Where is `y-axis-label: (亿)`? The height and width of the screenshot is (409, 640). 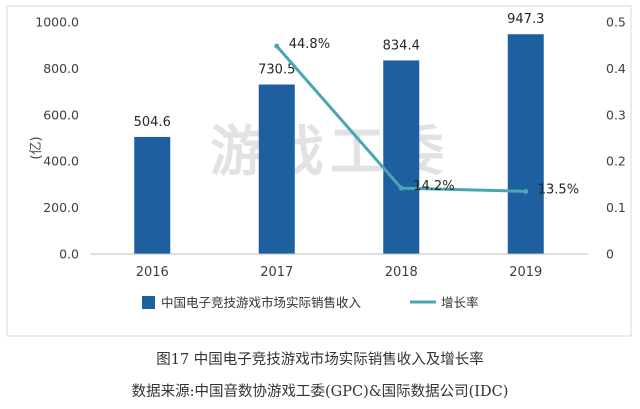 y-axis-label: (亿) is located at coordinates (36, 147).